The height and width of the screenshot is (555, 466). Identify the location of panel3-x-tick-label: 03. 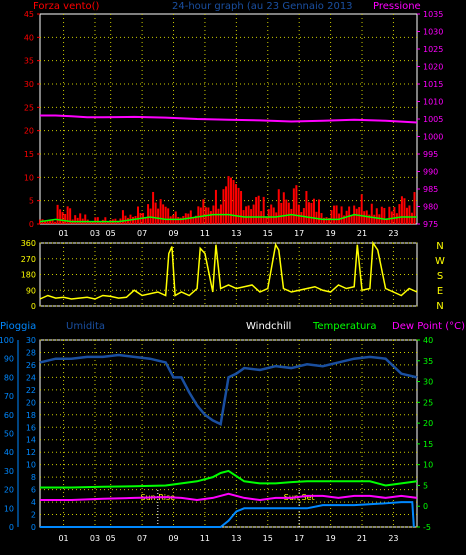
(95, 538).